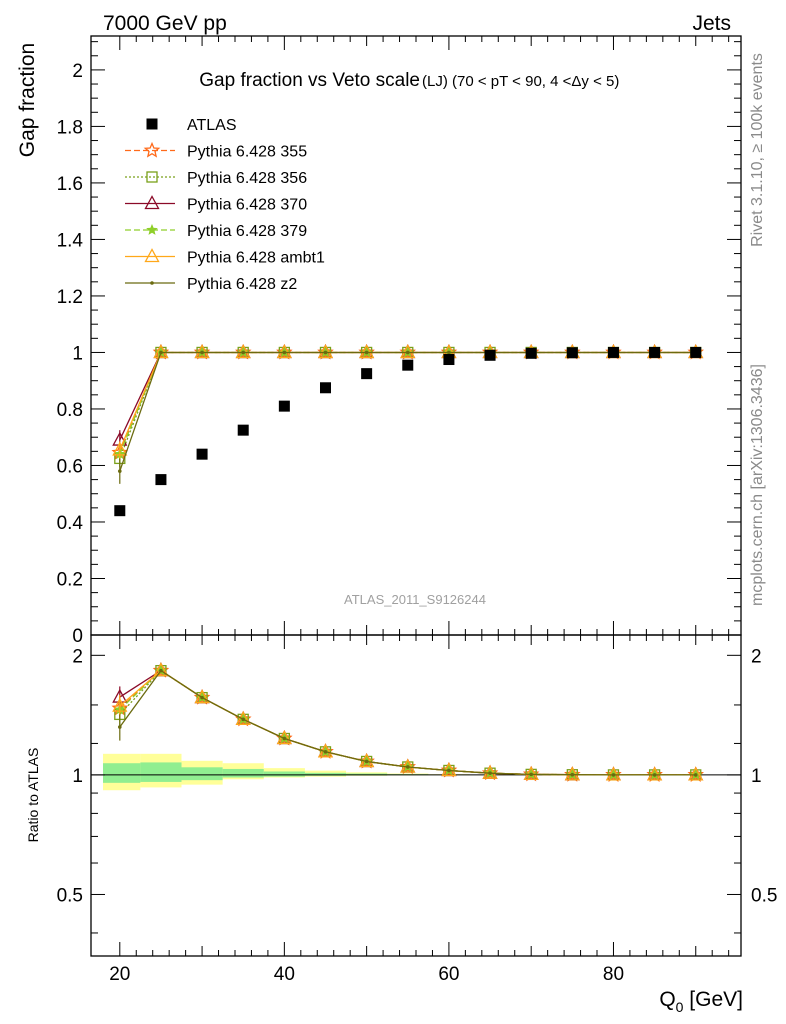 The image size is (786, 1024). Describe the element at coordinates (70, 297) in the screenshot. I see `y-tick-label-6: 1.2` at that location.